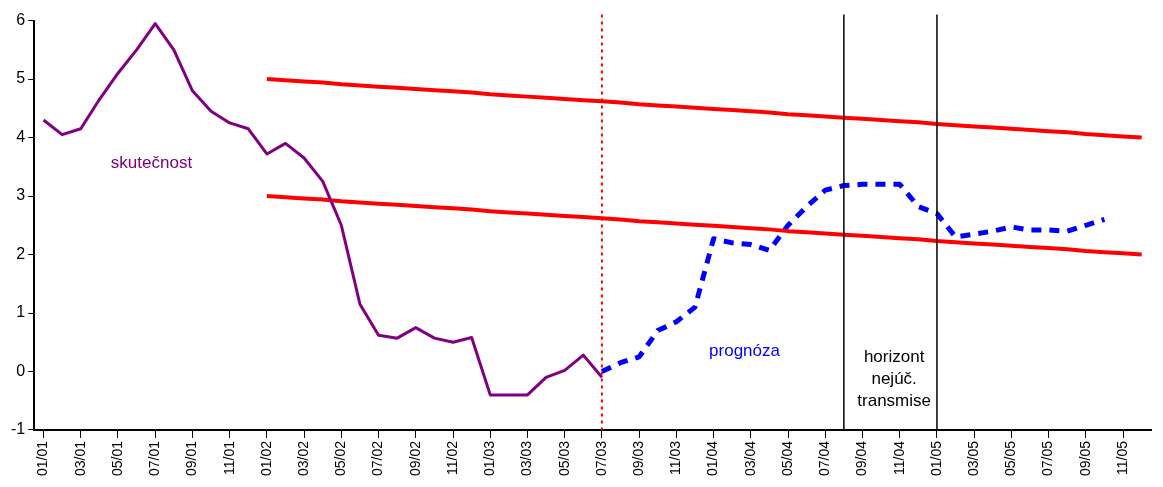 The height and width of the screenshot is (487, 1163). Describe the element at coordinates (489, 458) in the screenshot. I see `x-tick-label: 01/03` at that location.